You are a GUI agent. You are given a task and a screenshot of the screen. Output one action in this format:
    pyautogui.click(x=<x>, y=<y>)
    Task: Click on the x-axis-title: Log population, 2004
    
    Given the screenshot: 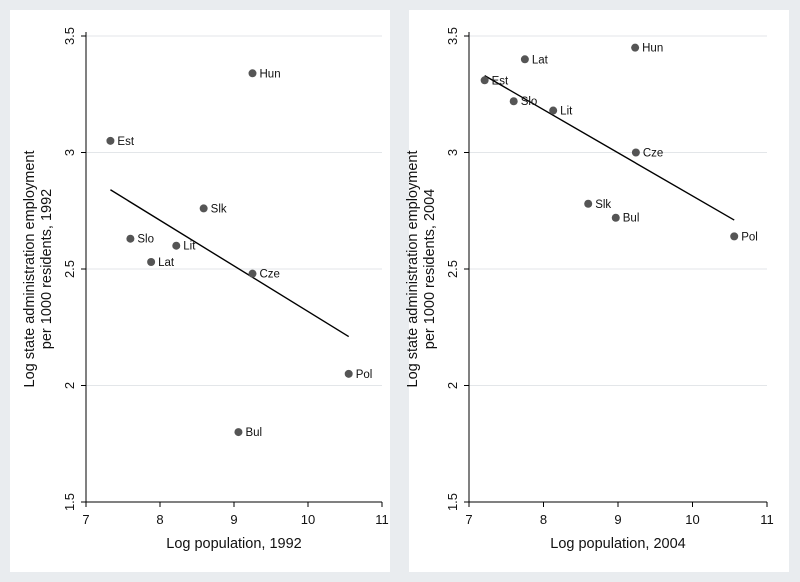 What is the action you would take?
    pyautogui.click(x=617, y=544)
    